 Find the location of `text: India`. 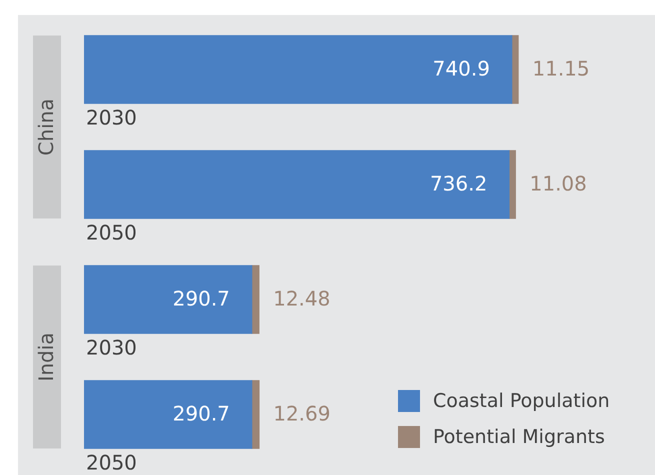

text: India is located at coordinates (46, 357).